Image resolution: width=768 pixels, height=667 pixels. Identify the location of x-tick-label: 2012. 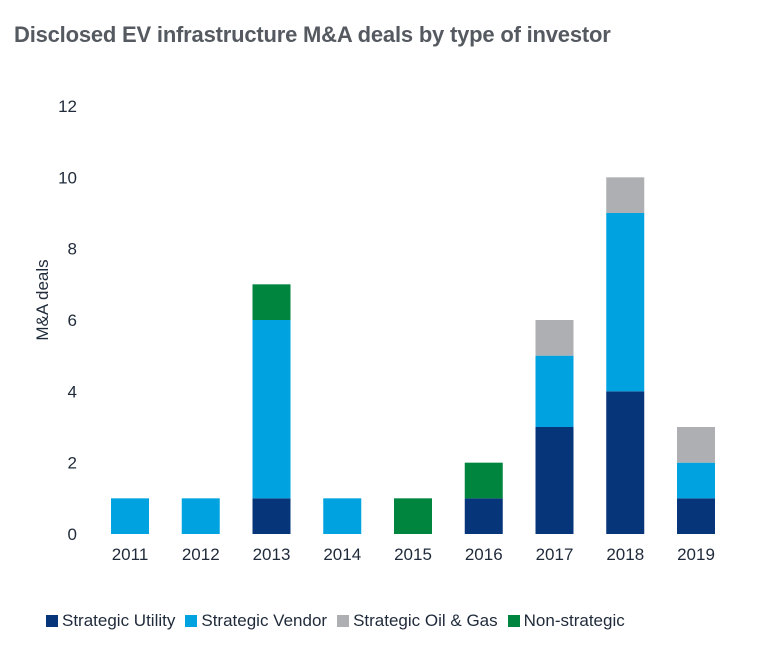
(201, 554).